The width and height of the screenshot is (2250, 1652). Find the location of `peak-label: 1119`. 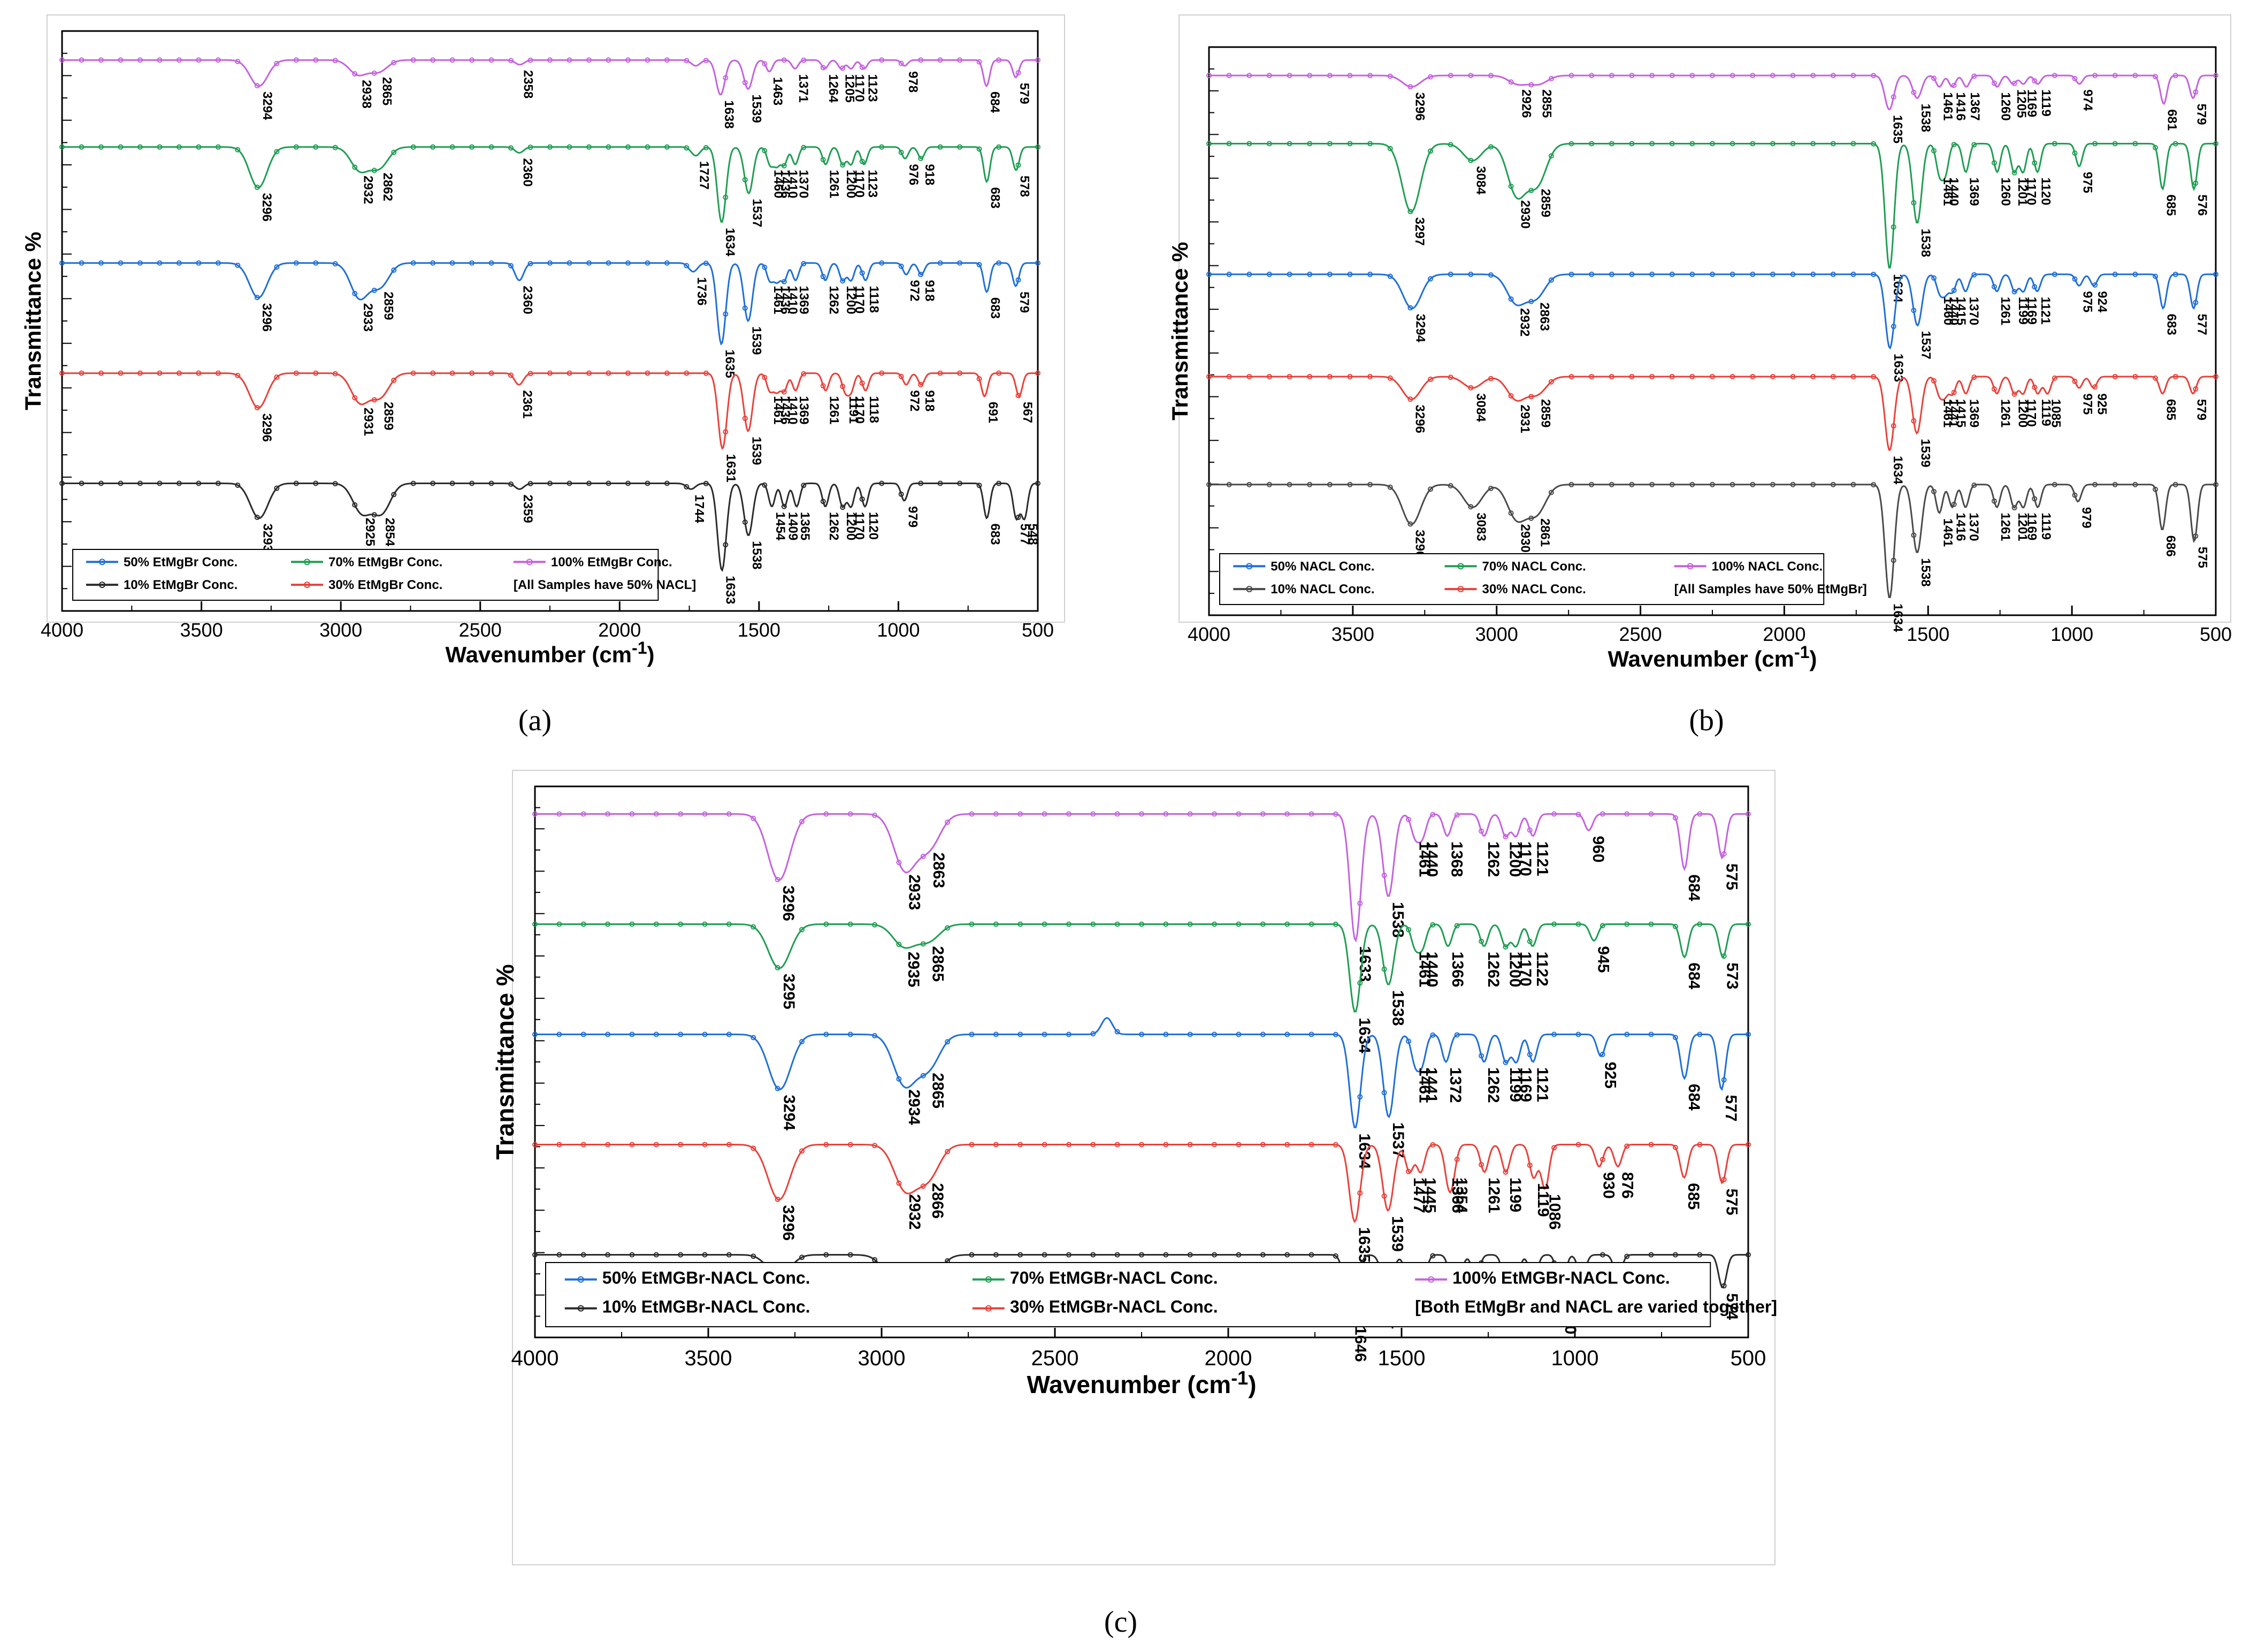

peak-label: 1119 is located at coordinates (2046, 103).